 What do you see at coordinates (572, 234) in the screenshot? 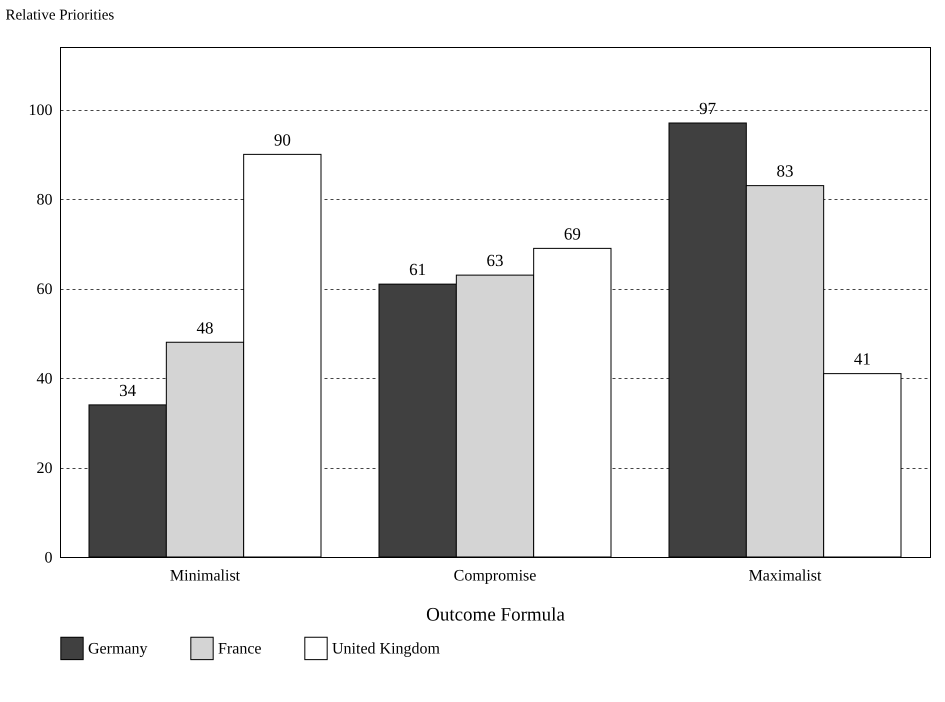
I see `data-label: 69` at bounding box center [572, 234].